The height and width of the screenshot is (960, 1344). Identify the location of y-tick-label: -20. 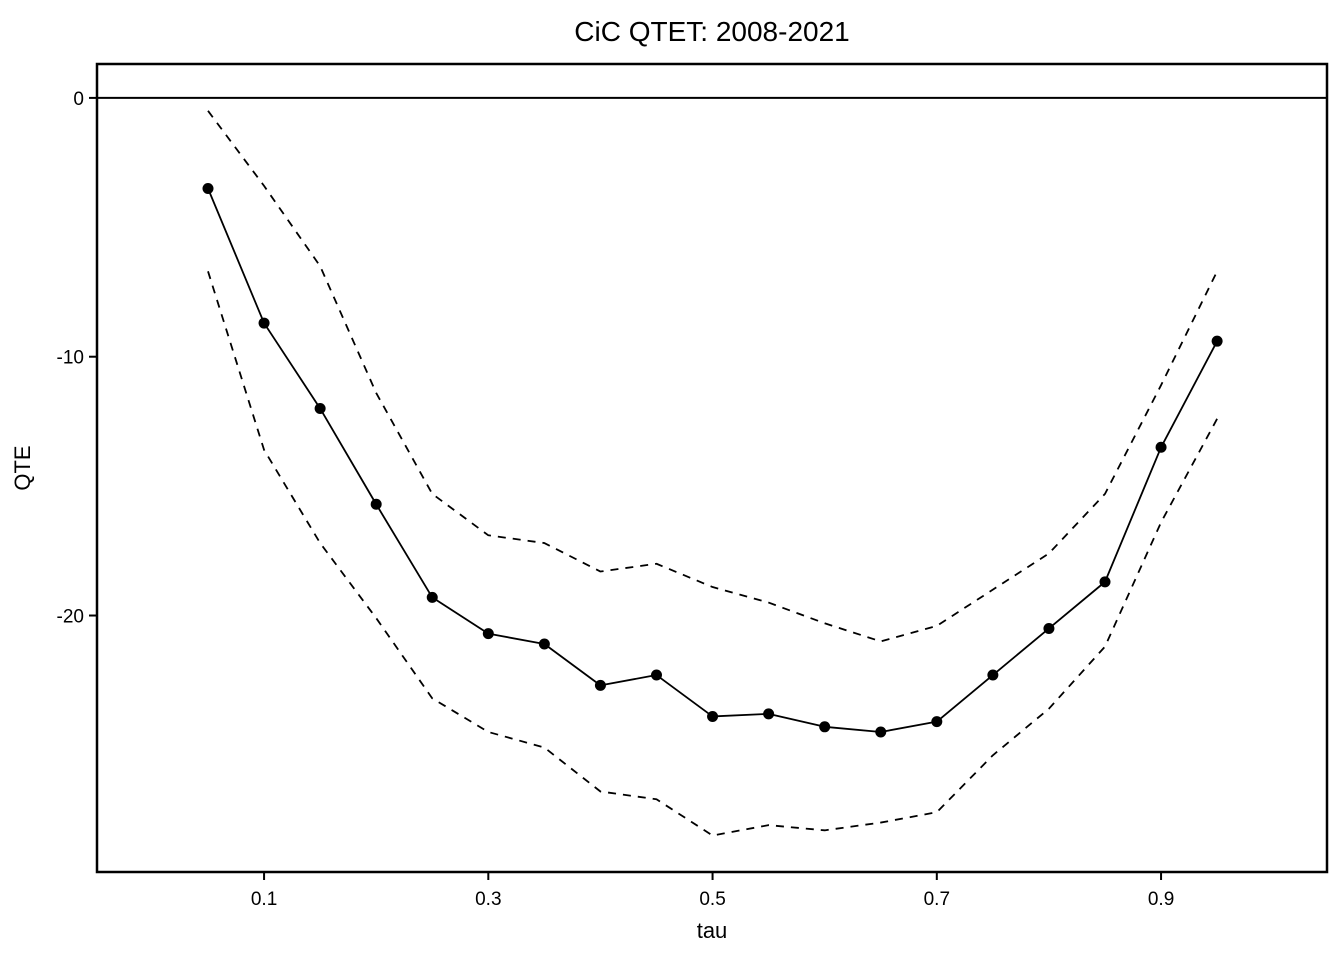
(70, 617).